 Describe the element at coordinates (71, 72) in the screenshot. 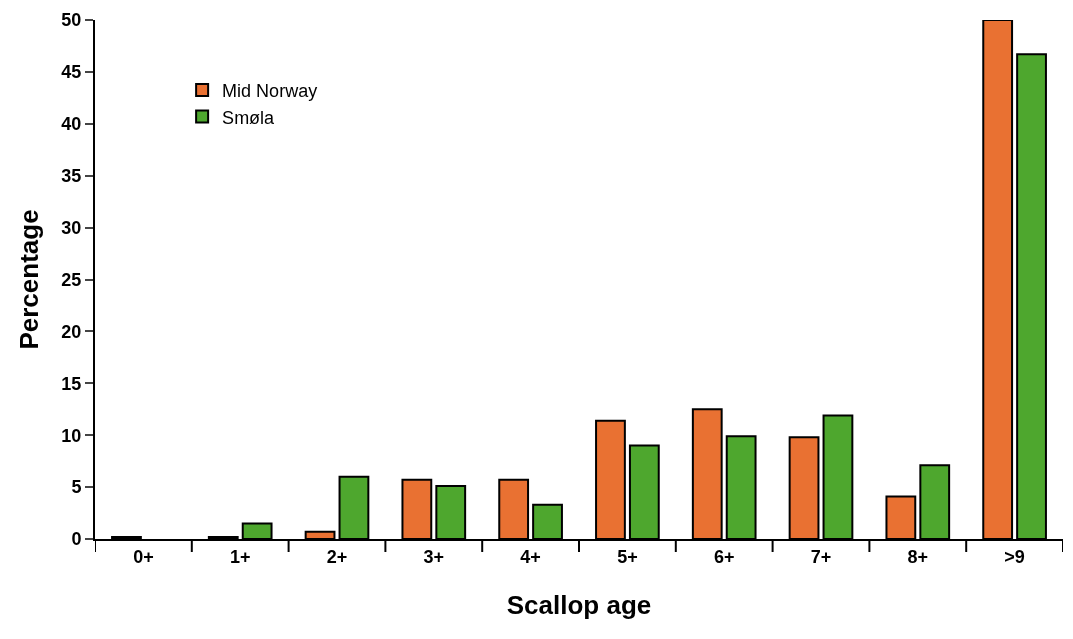

I see `y-tick-label: 45` at that location.